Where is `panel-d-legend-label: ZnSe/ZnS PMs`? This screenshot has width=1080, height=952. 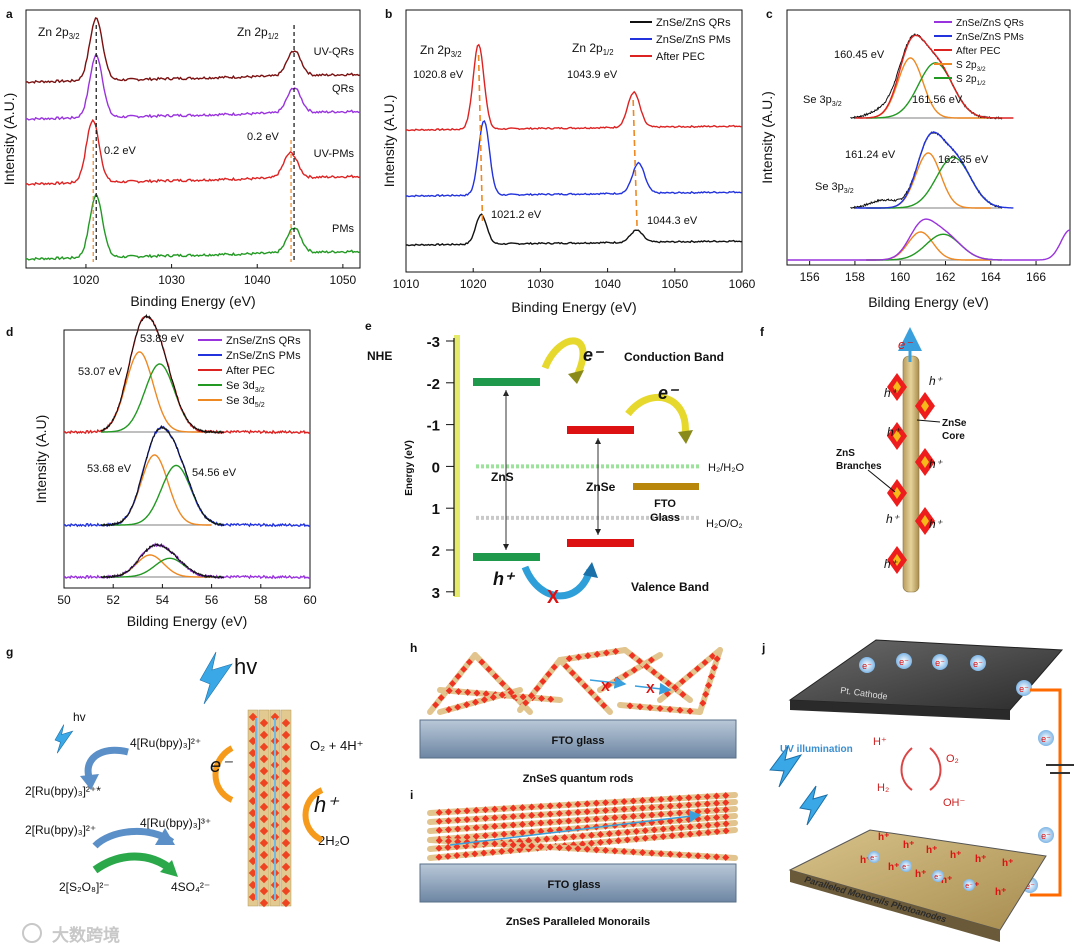
panel-d-legend-label: ZnSe/ZnS PMs is located at coordinates (263, 356).